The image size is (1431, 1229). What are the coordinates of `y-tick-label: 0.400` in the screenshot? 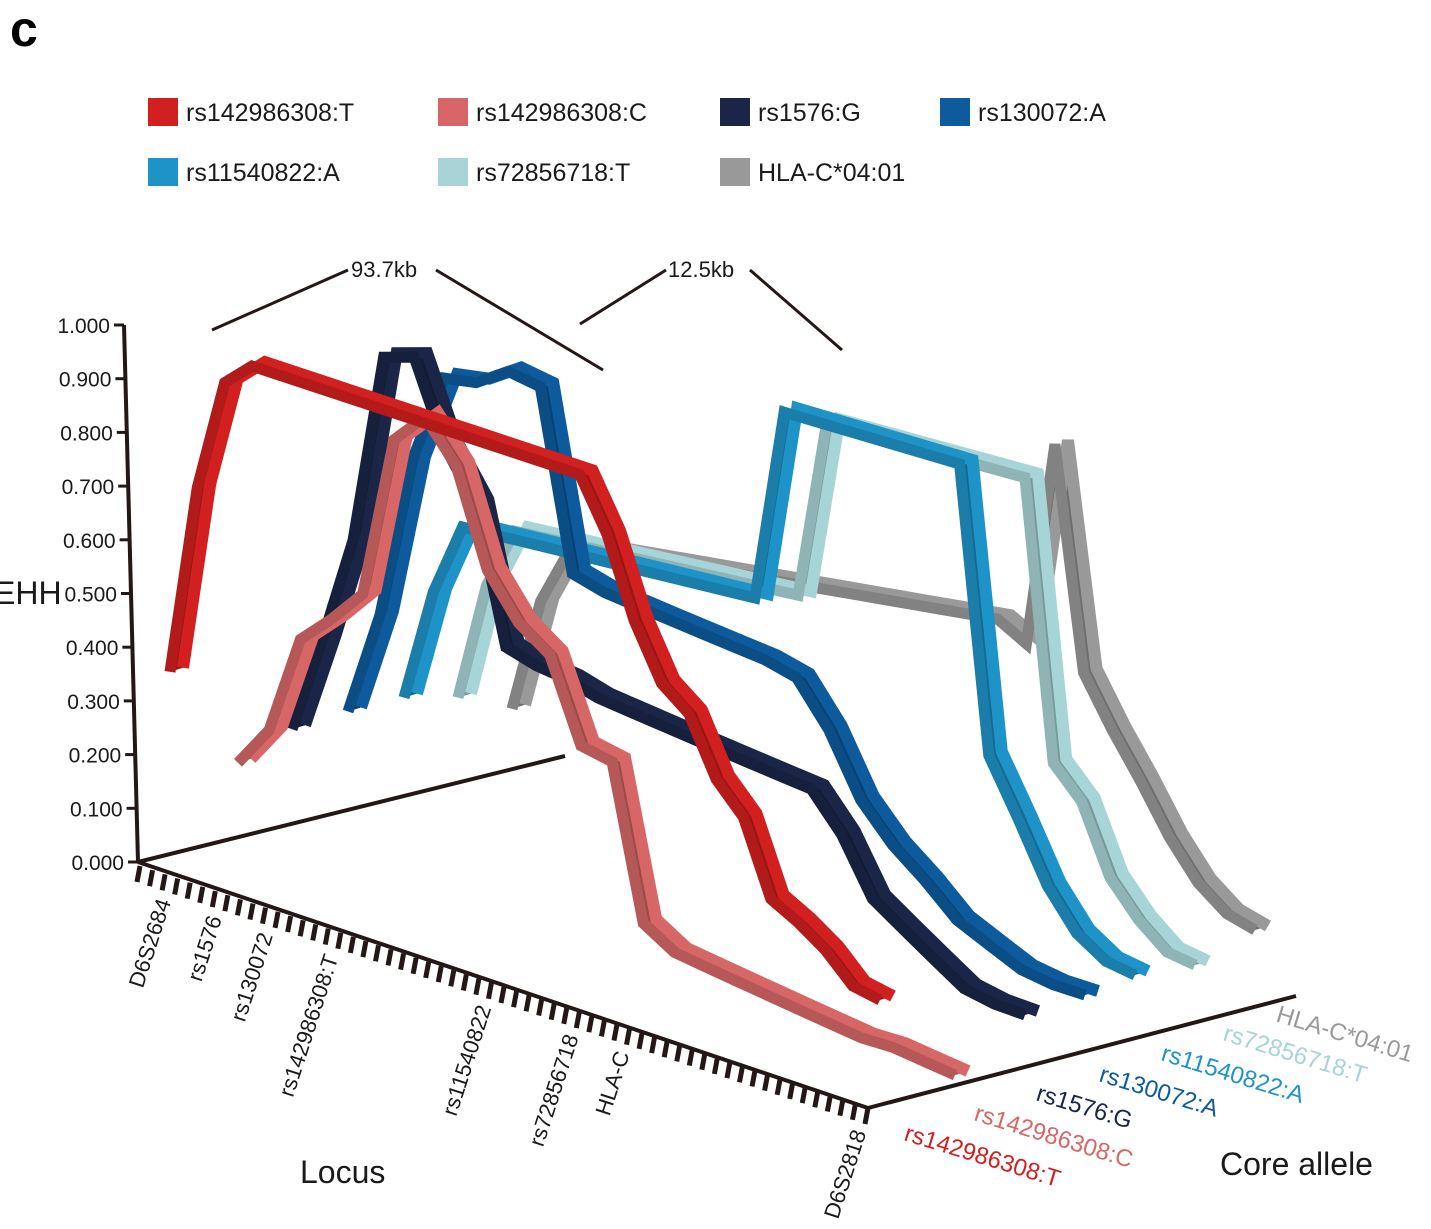 It's located at (92, 648).